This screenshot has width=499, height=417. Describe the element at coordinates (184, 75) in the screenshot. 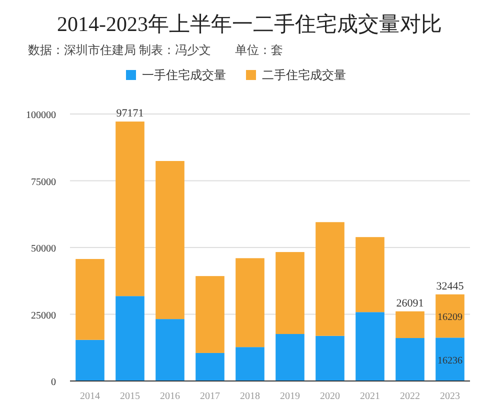

I see `legend-label: 一手住宅成交量` at that location.